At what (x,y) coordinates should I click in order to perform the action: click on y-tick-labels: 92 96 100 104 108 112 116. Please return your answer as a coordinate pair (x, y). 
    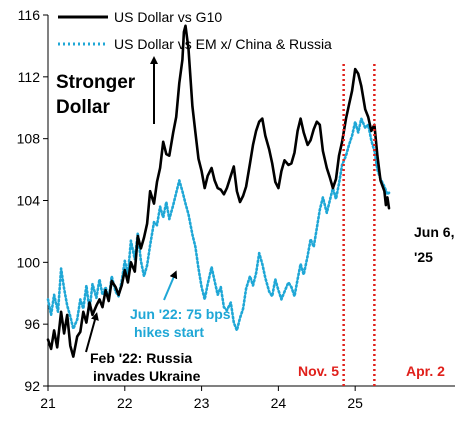
    Looking at the image, I should click on (32, 200).